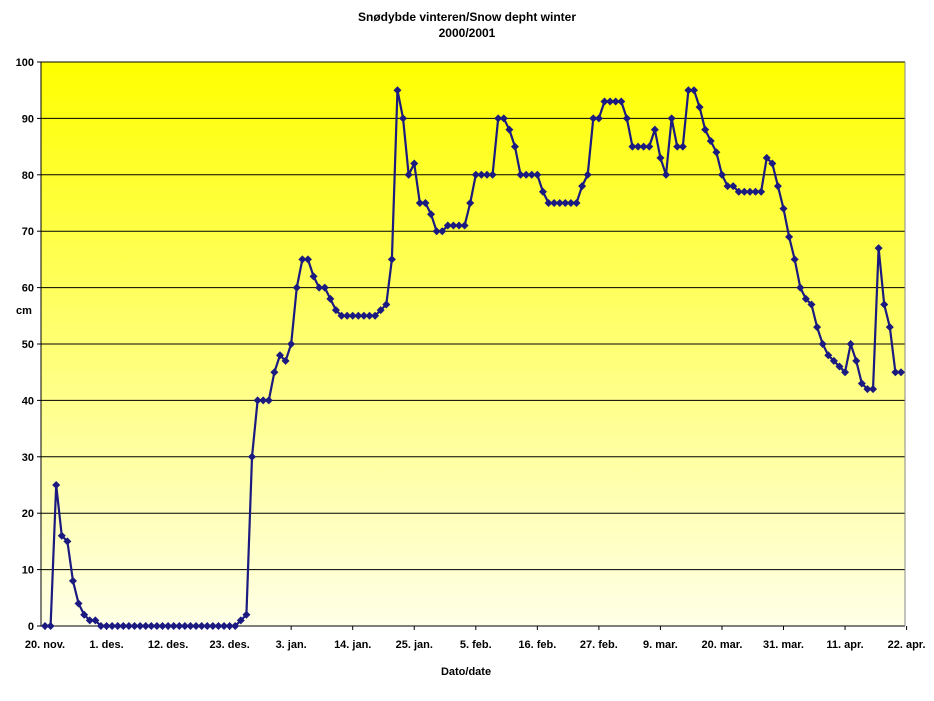 This screenshot has height=701, width=934. I want to click on x-tick-label: 1. des., so click(106, 645).